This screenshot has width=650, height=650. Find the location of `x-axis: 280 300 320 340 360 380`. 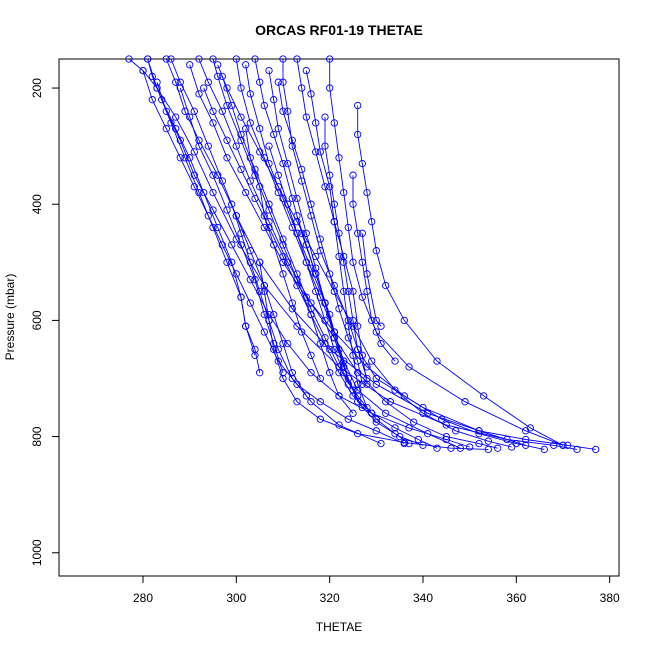

x-axis: 280 300 320 340 360 380 is located at coordinates (376, 590).